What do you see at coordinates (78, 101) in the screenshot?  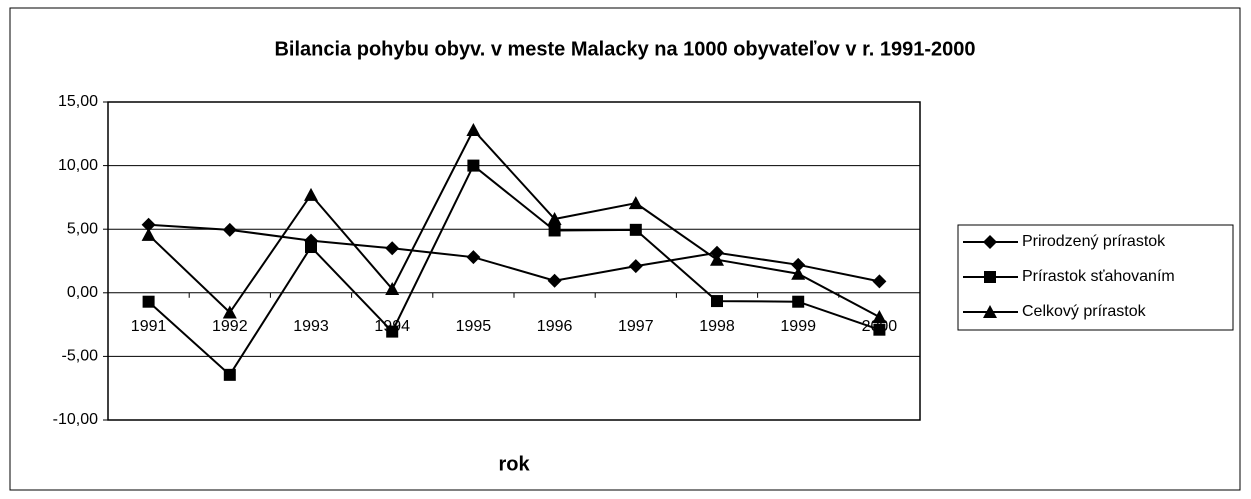 I see `y-tick-label: 15,00` at bounding box center [78, 101].